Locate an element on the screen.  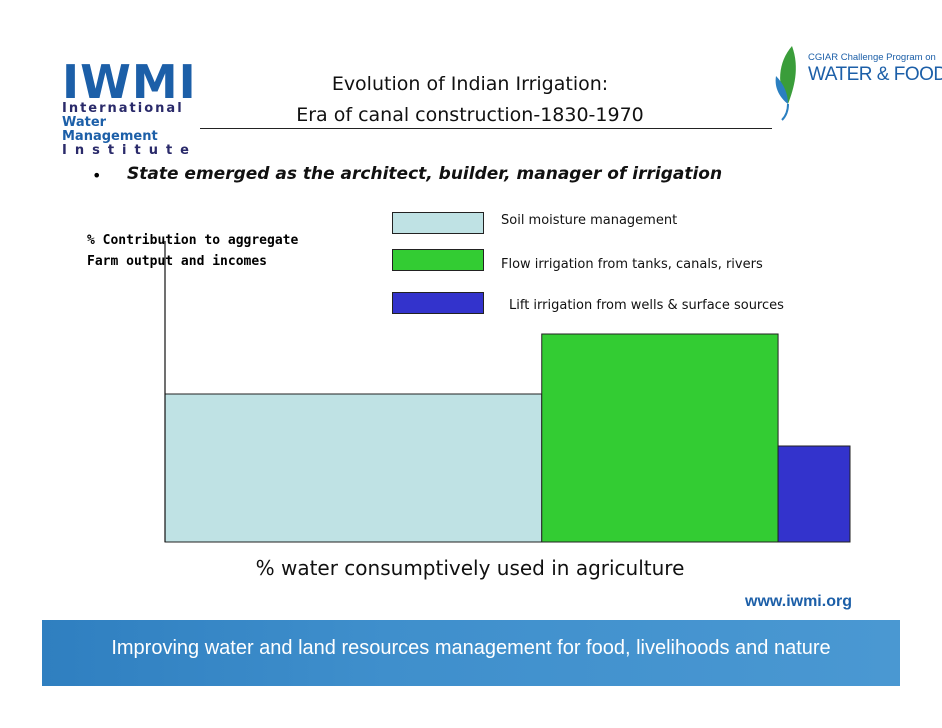
bar-flow-irrigation is located at coordinates (660, 438).